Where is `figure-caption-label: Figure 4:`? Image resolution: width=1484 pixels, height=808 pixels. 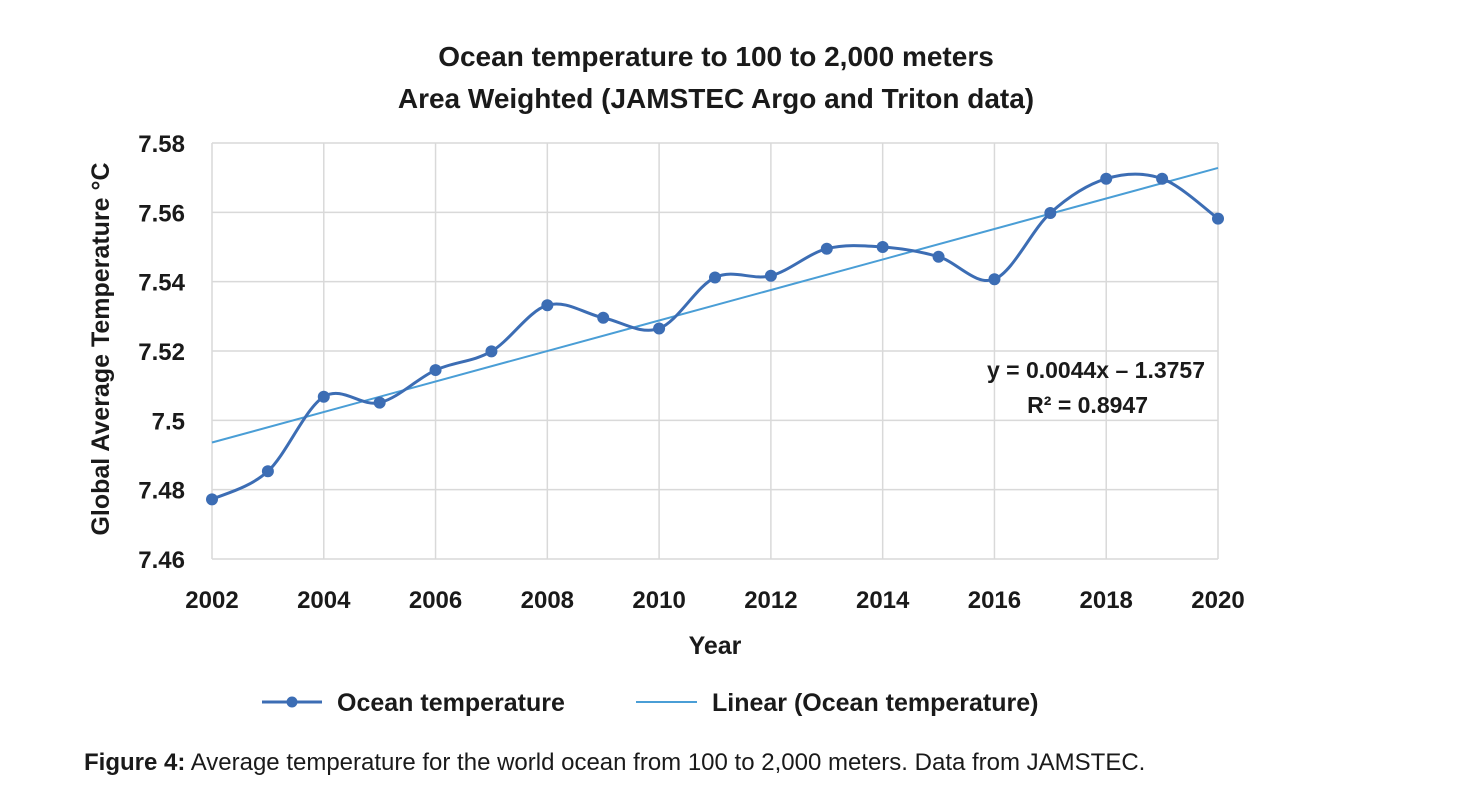
figure-caption-label: Figure 4: is located at coordinates (135, 762).